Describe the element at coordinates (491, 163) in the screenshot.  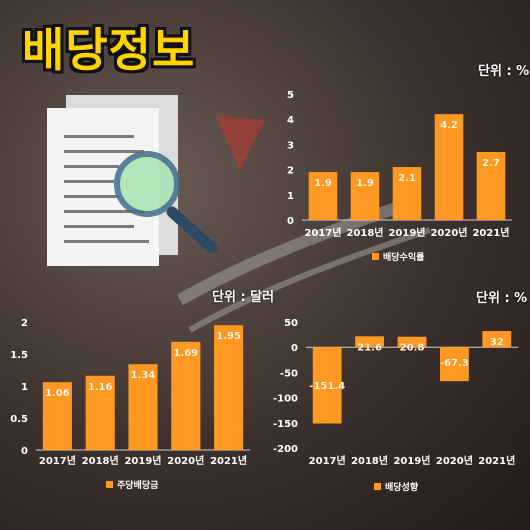
I see `data-label: 2.7` at that location.